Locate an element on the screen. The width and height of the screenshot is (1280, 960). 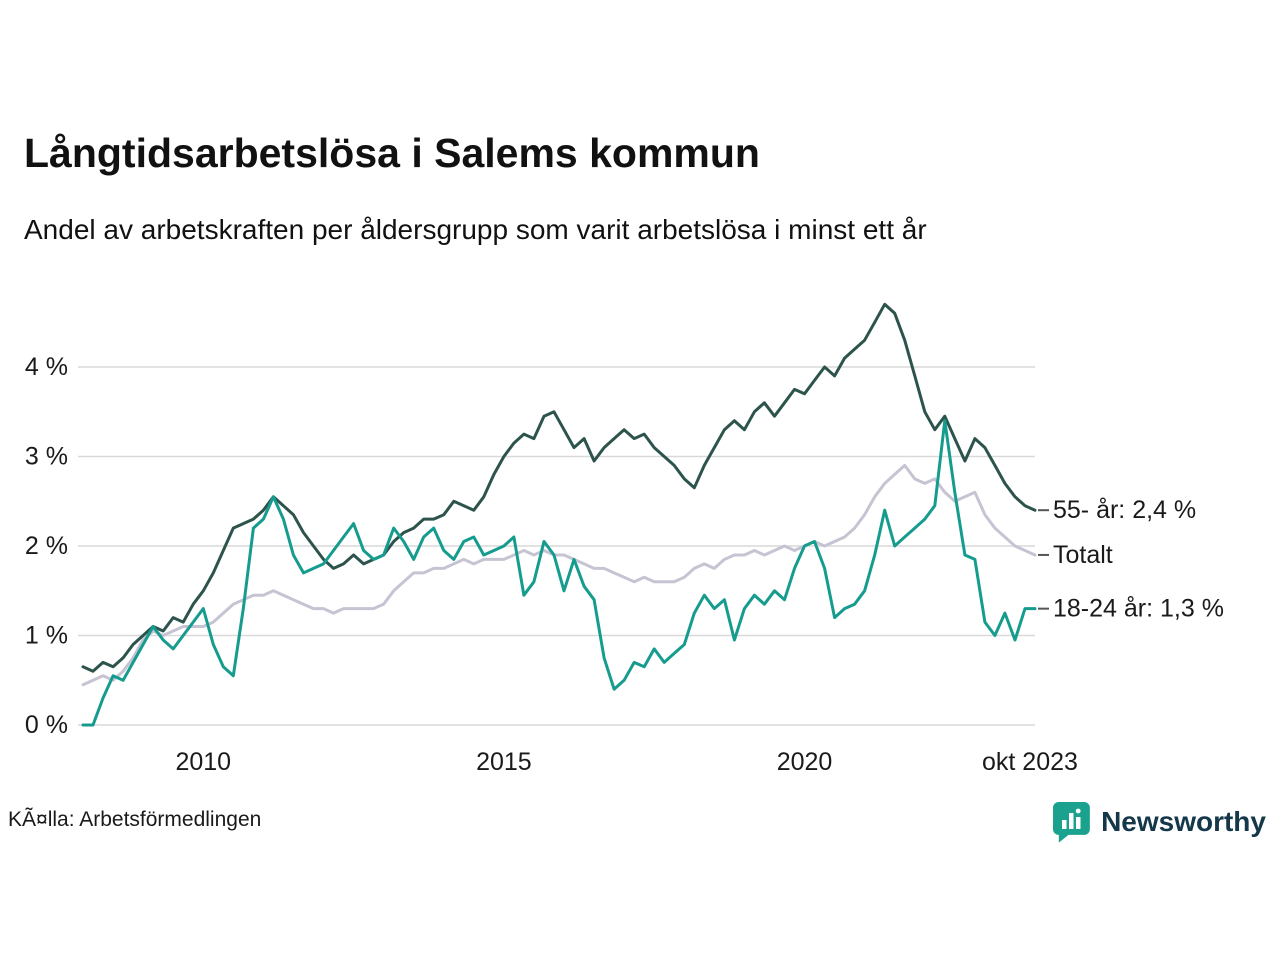
newsworthy-logo: Newsworthy is located at coordinates (1159, 822).